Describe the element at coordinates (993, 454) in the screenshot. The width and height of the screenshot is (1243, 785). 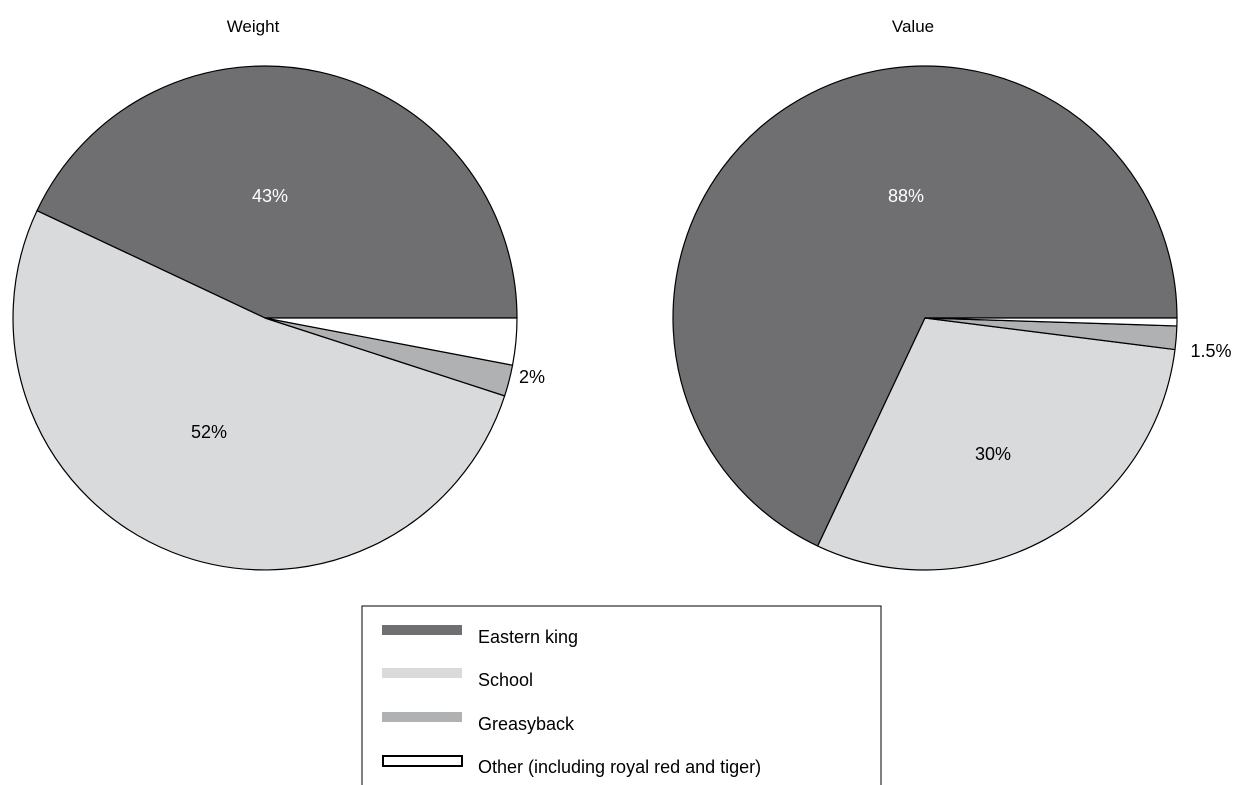
I see `pie-value-label-school: 30%` at that location.